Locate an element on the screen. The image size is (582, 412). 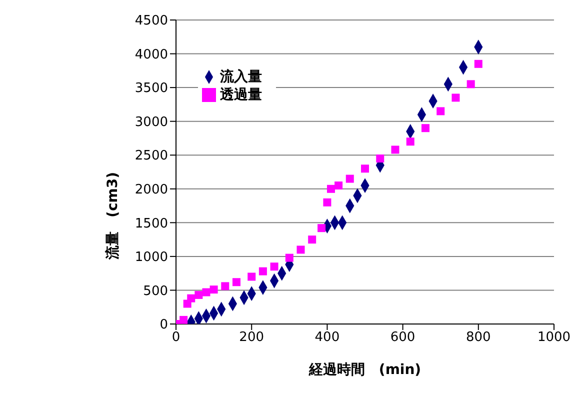
y-tick-label: 0 is located at coordinates (164, 325).